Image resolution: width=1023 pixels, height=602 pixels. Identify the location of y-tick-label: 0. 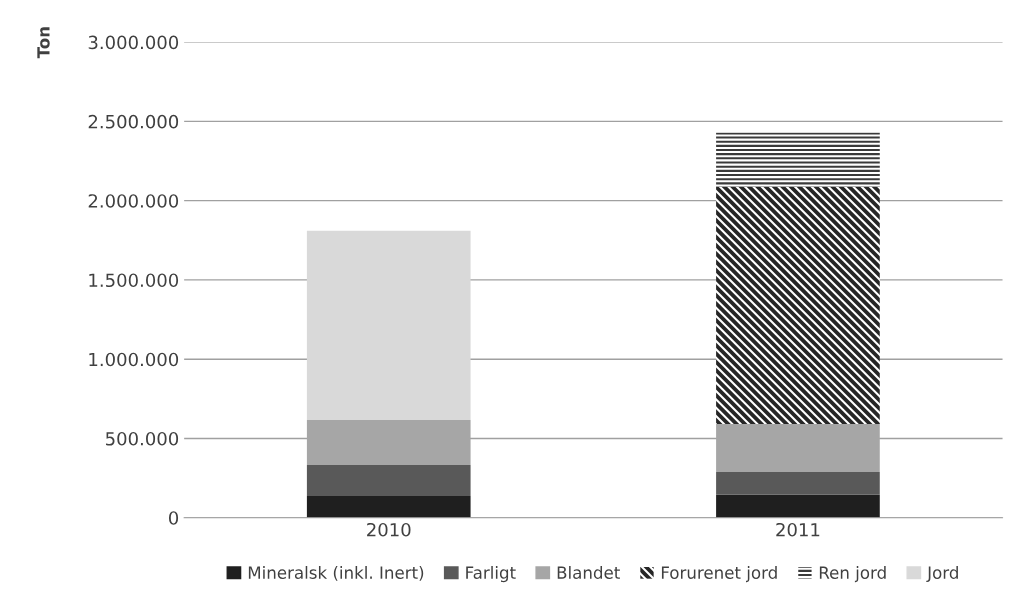
(173, 518).